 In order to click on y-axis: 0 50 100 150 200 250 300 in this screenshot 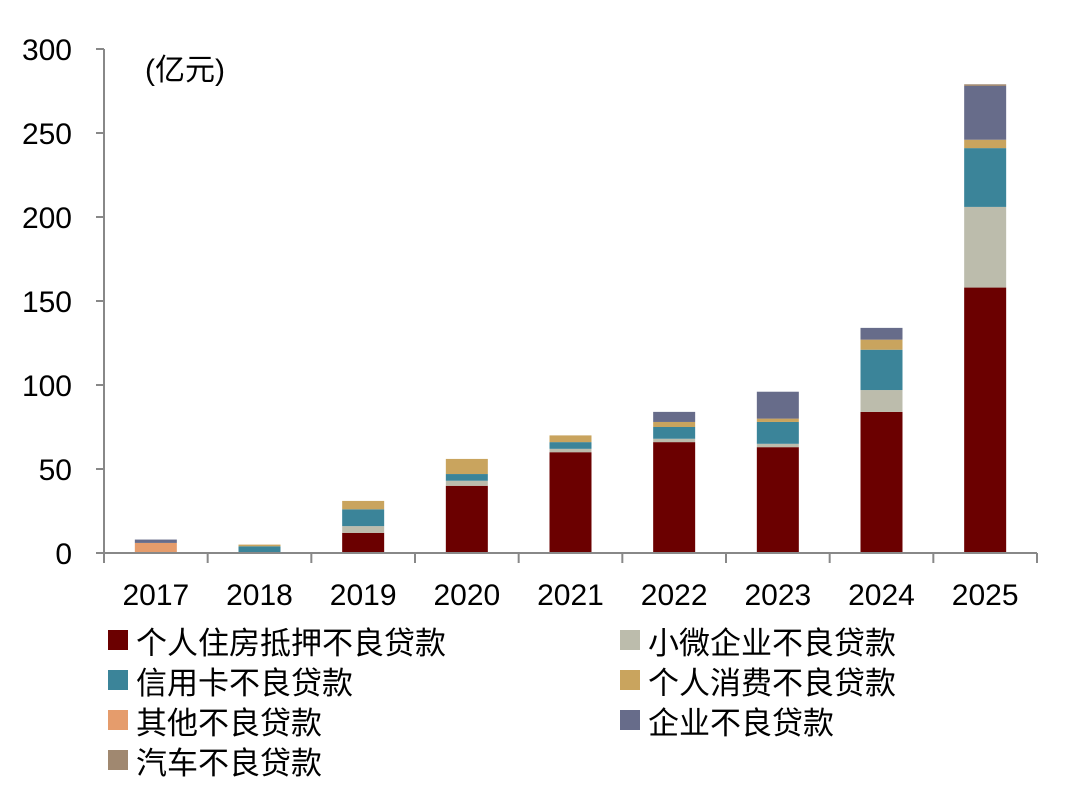, I will do `click(63, 302)`.